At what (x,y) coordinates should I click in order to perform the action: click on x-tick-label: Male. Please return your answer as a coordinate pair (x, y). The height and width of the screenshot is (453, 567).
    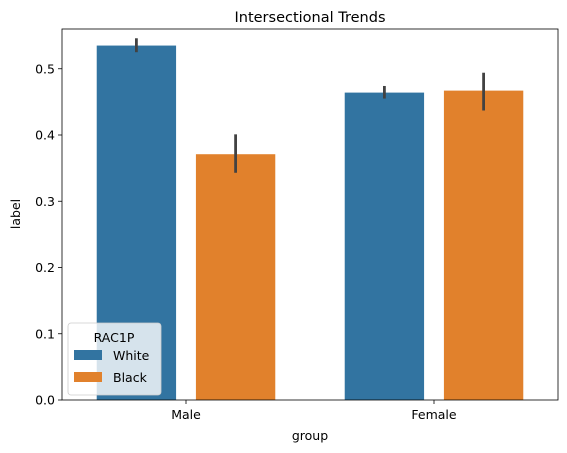
    Looking at the image, I should click on (186, 414).